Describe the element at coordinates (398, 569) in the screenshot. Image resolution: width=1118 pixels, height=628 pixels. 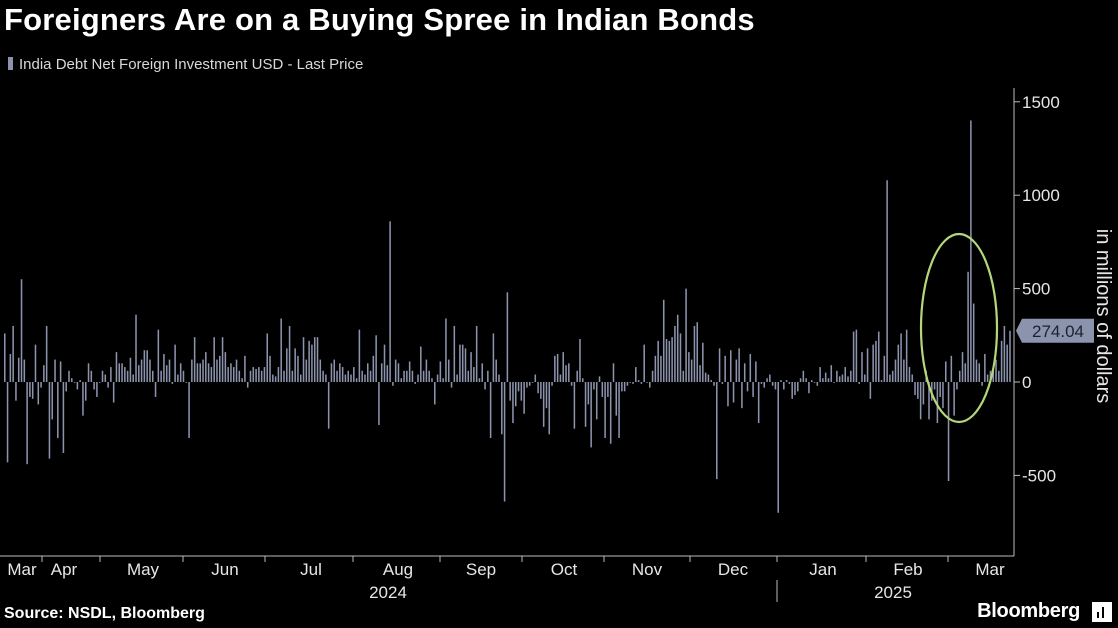
I see `x-tick-label: Aug` at that location.